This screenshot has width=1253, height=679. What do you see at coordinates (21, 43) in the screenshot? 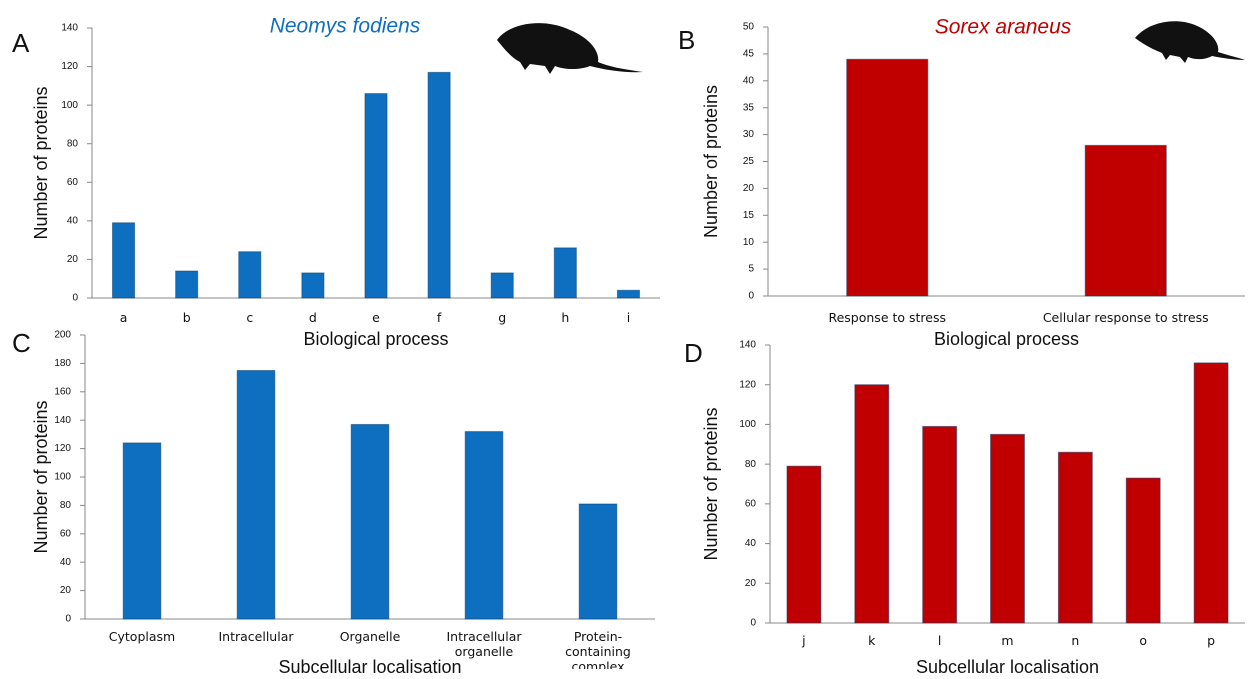
I see `panel-label: A` at bounding box center [21, 43].